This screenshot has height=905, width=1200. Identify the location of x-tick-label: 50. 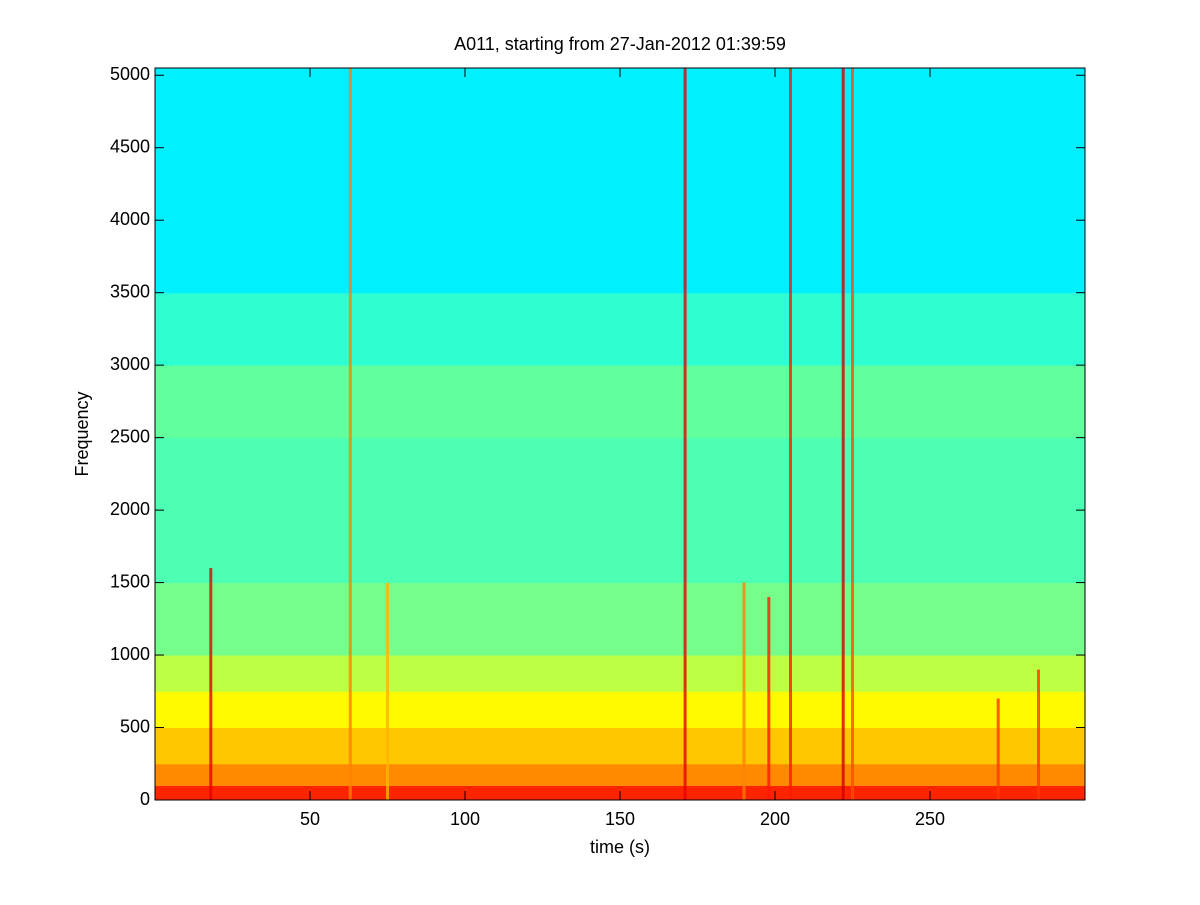
(310, 819).